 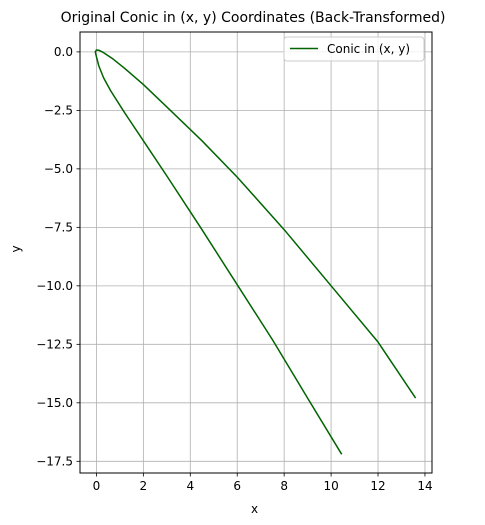 What do you see at coordinates (190, 486) in the screenshot?
I see `x-tick-label: 4` at bounding box center [190, 486].